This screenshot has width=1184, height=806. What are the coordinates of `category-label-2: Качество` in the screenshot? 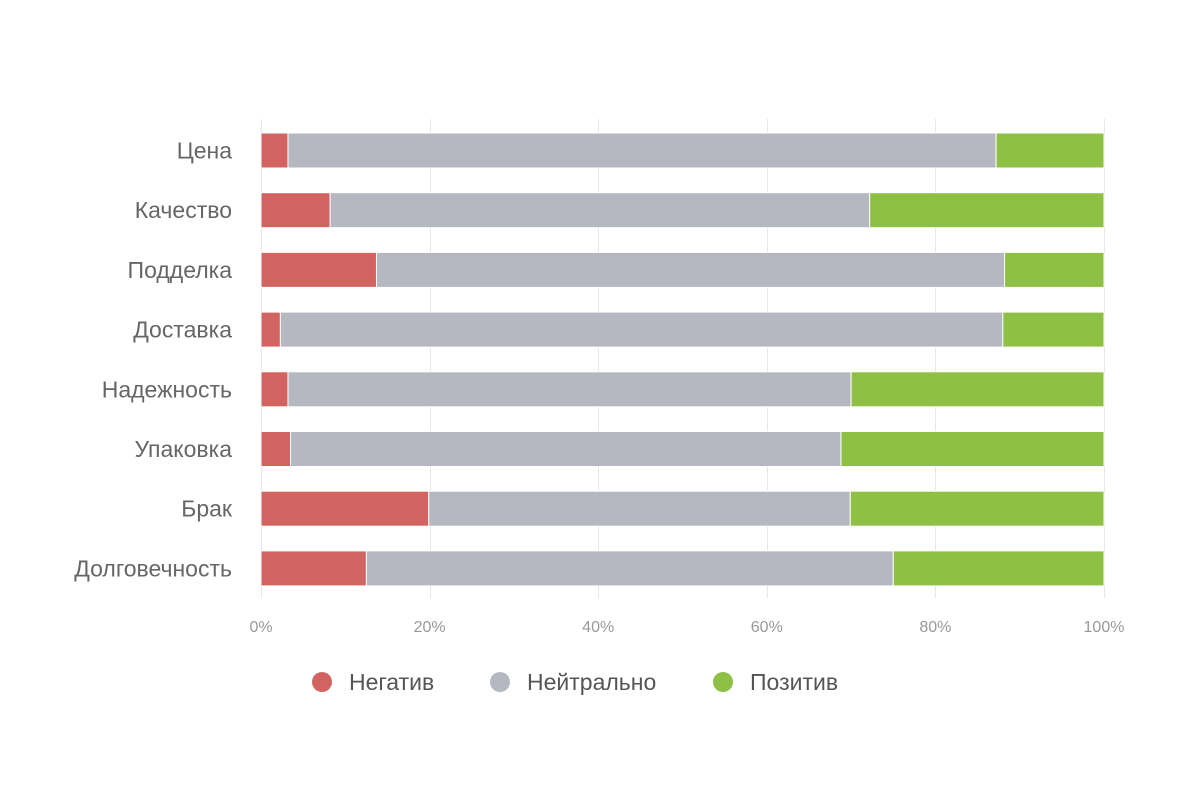 It's located at (183, 210).